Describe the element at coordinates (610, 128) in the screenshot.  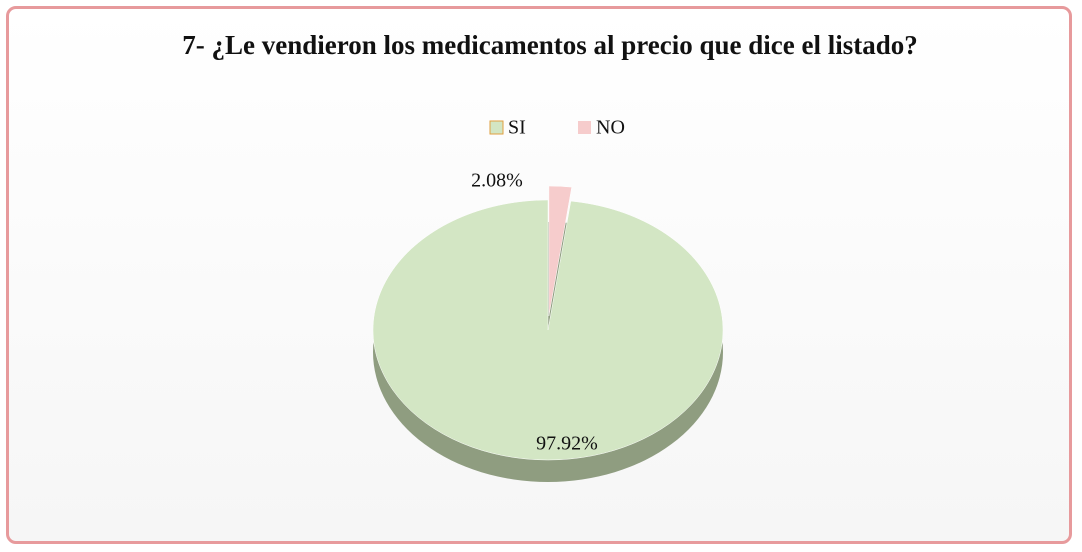
I see `legend-label: NO` at that location.